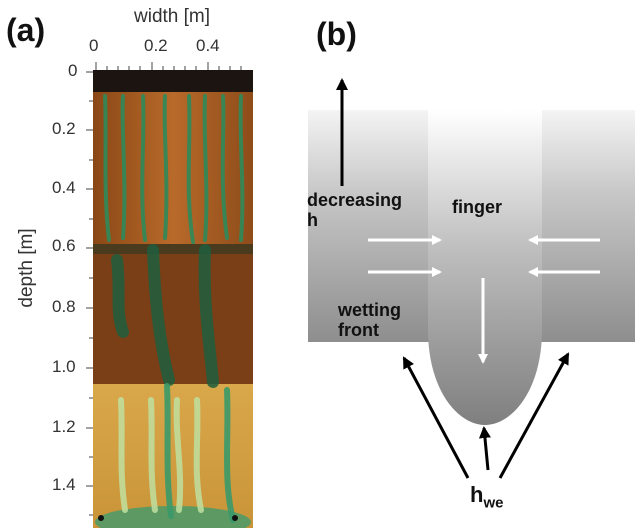 The height and width of the screenshot is (531, 635). I want to click on y-tick-label: 1.0, so click(64, 366).